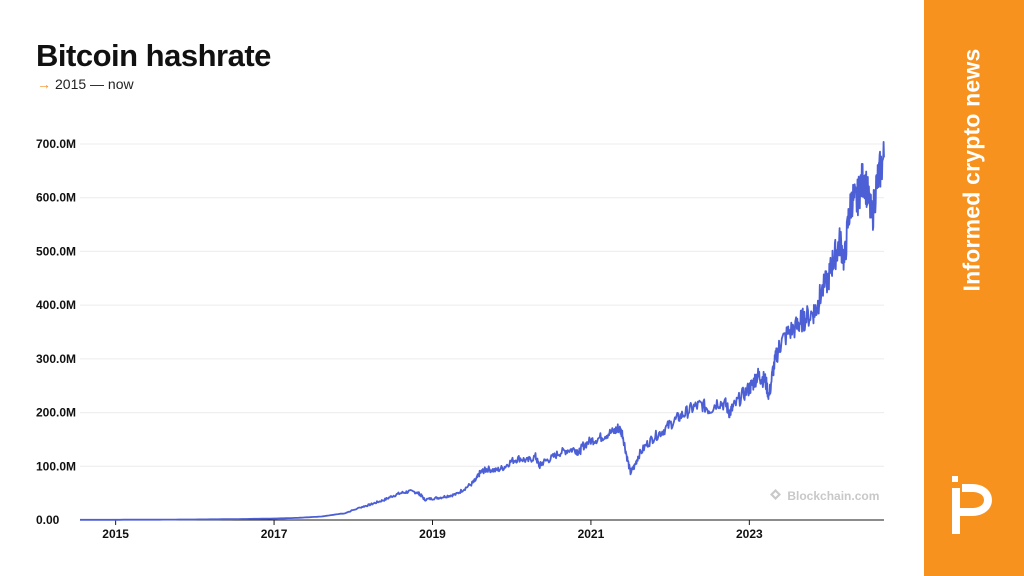 Image resolution: width=1024 pixels, height=576 pixels. What do you see at coordinates (432, 534) in the screenshot?
I see `x-tick-label: 2019` at bounding box center [432, 534].